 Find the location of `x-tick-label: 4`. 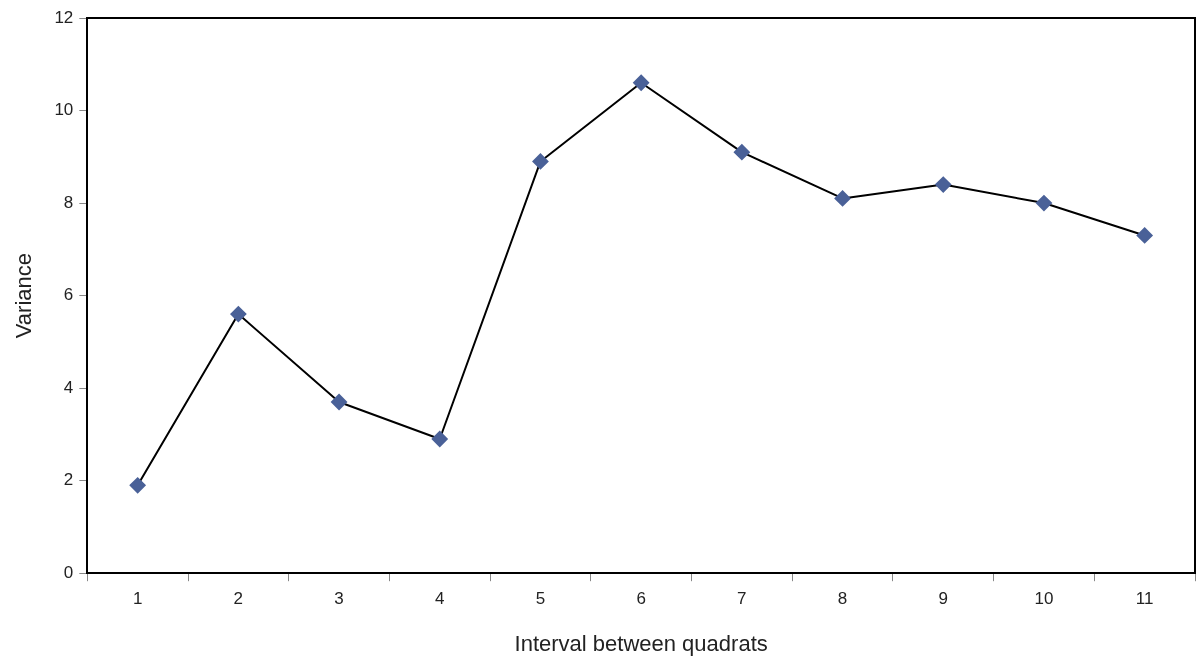

x-tick-label: 4 is located at coordinates (440, 599).